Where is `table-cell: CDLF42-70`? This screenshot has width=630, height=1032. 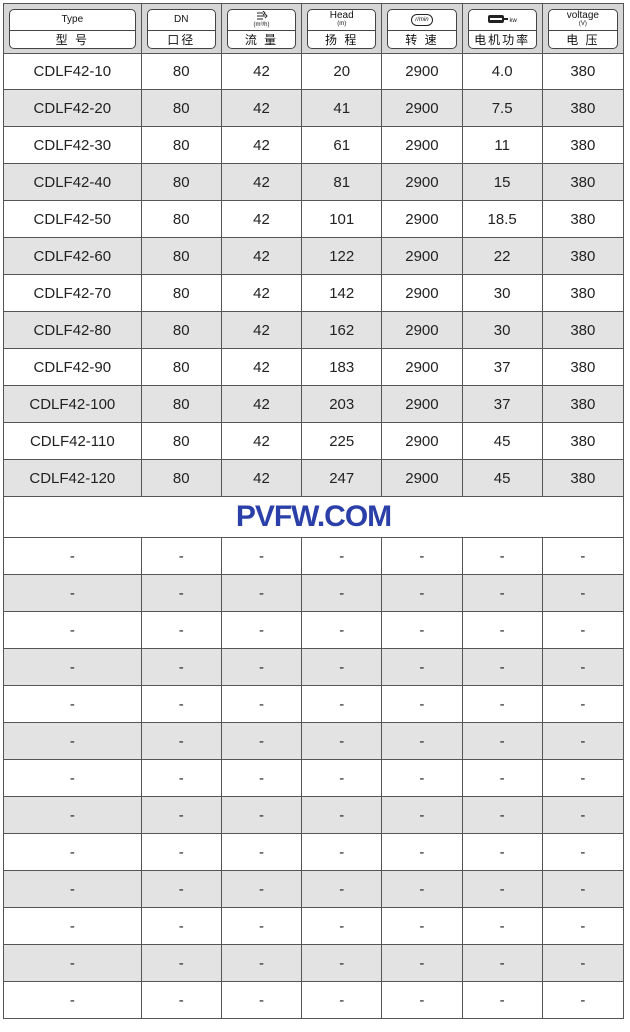 table-cell: CDLF42-70 is located at coordinates (73, 293).